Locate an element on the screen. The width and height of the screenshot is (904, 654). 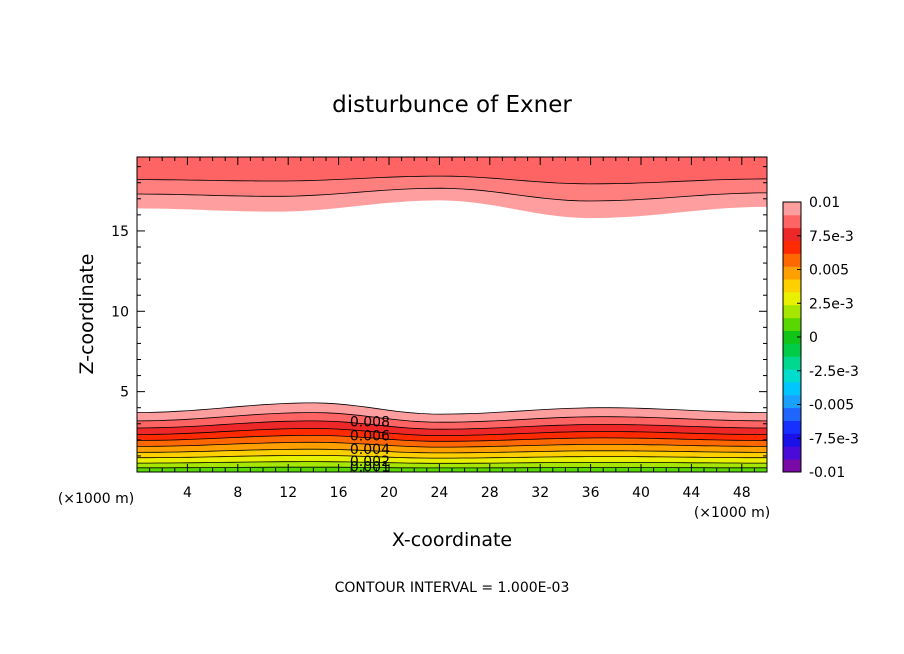
x-unit-label-right: (×1000 m) is located at coordinates (732, 513).